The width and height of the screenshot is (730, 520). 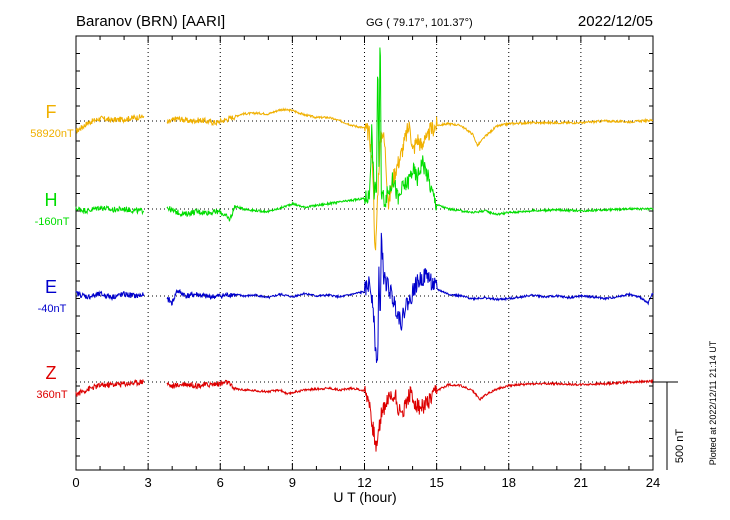 I want to click on baseline-value: -160nT, so click(x=52, y=222).